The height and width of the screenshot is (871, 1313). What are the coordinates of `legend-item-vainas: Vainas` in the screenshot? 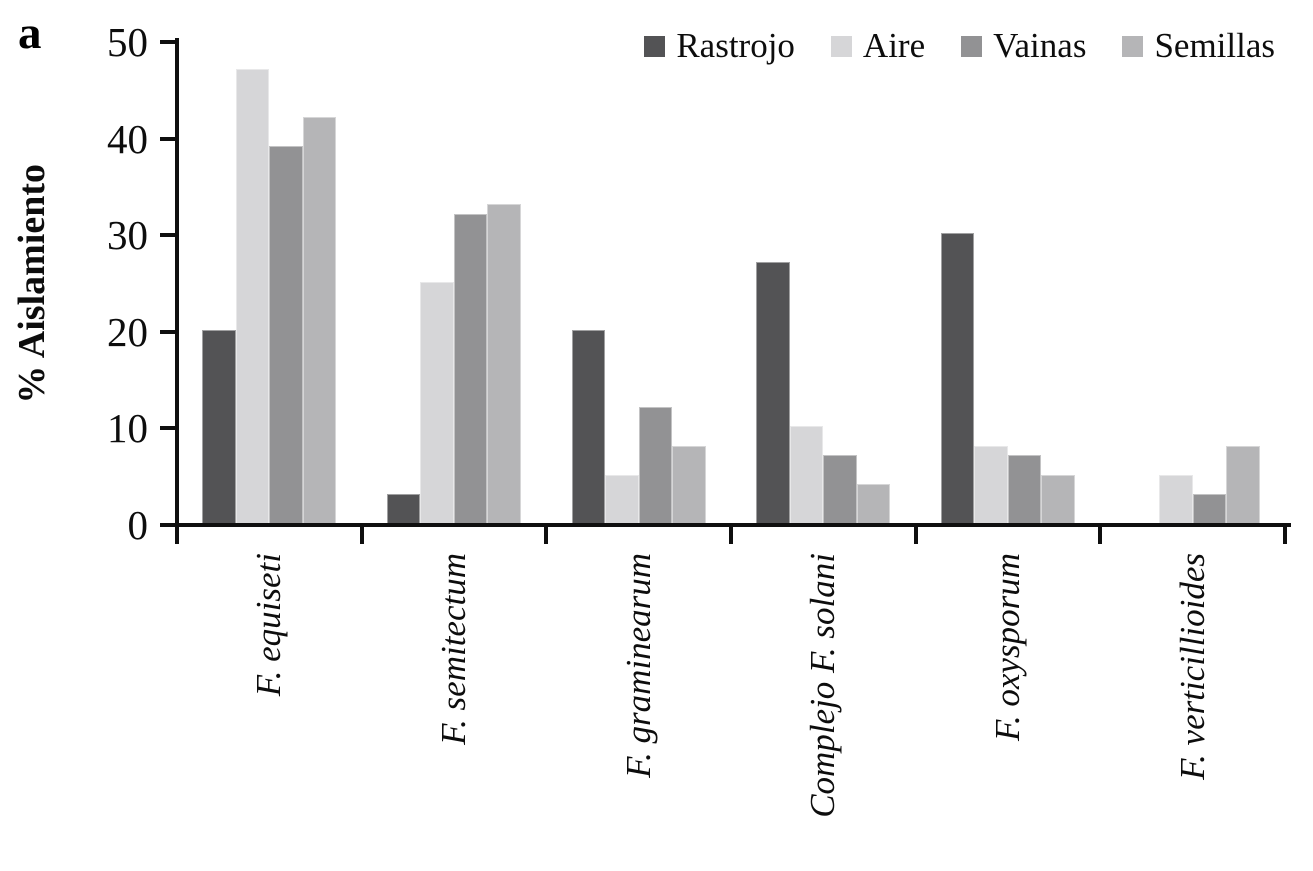 It's located at (1023, 46).